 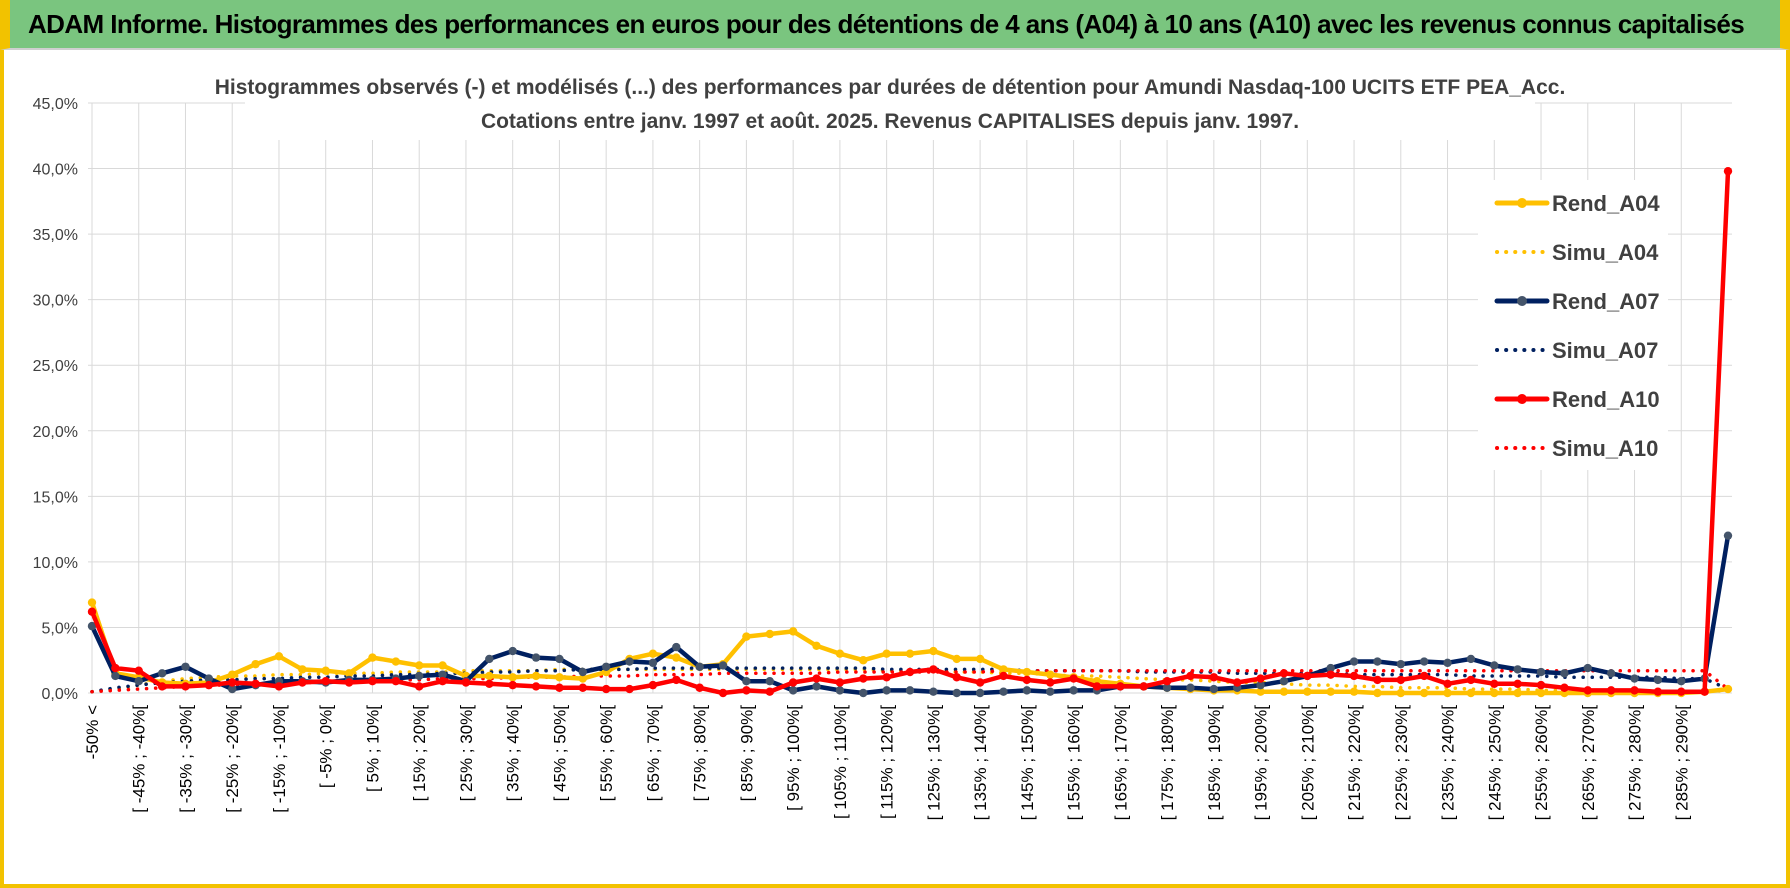 What do you see at coordinates (55, 235) in the screenshot?
I see `y-tick-label: 35,0%` at bounding box center [55, 235].